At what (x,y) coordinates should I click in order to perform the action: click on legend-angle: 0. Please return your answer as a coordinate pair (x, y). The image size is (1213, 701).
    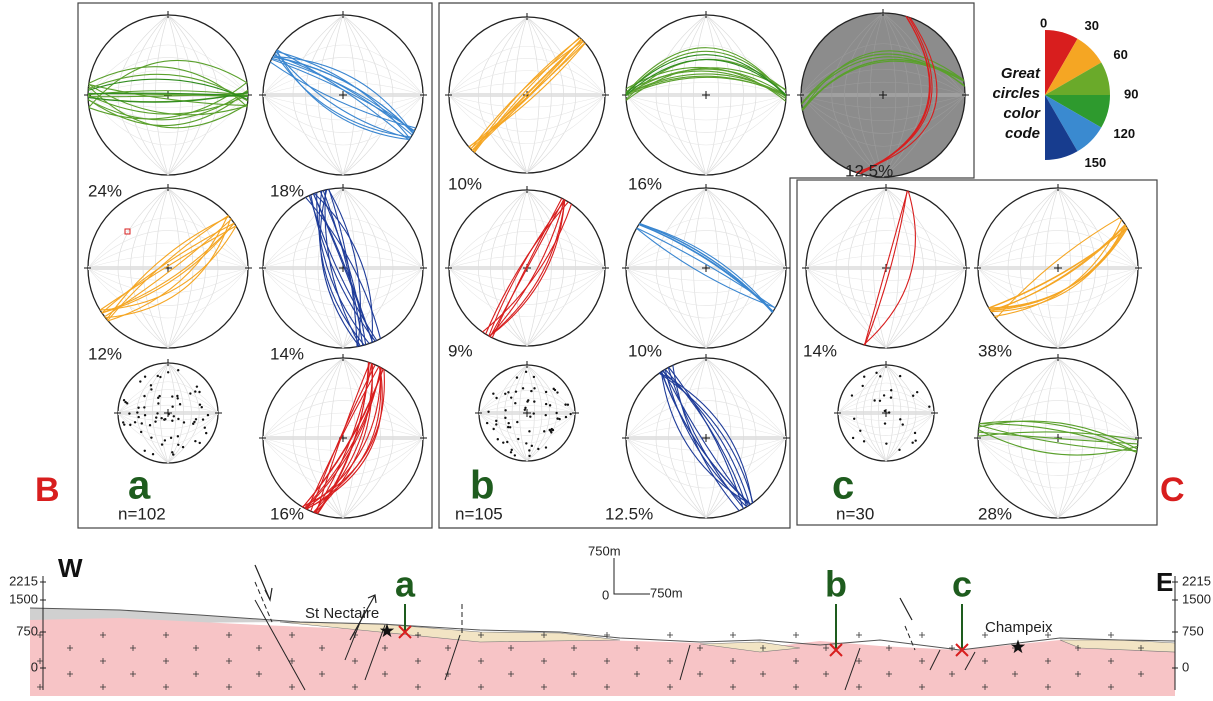
    Looking at the image, I should click on (1043, 22).